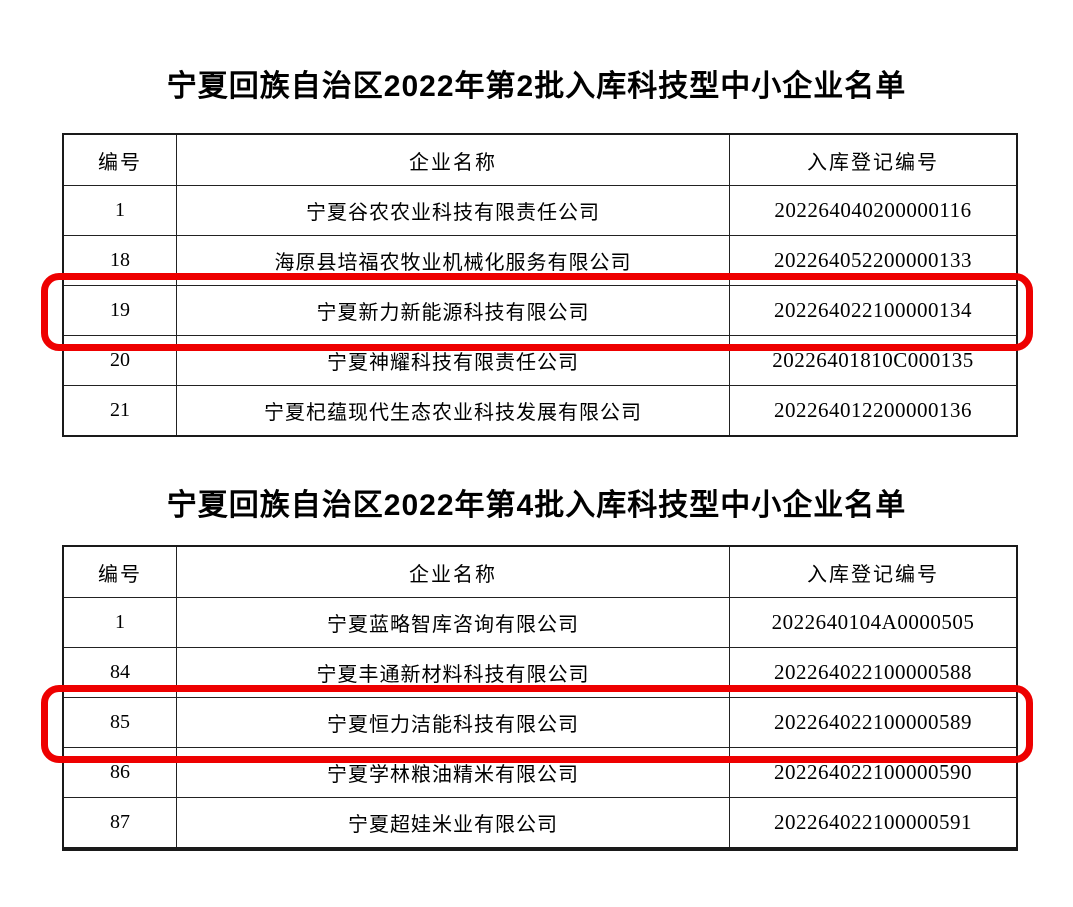 The width and height of the screenshot is (1073, 907). What do you see at coordinates (453, 210) in the screenshot?
I see `row-company: 宁夏谷农农业科技有限责任公司` at bounding box center [453, 210].